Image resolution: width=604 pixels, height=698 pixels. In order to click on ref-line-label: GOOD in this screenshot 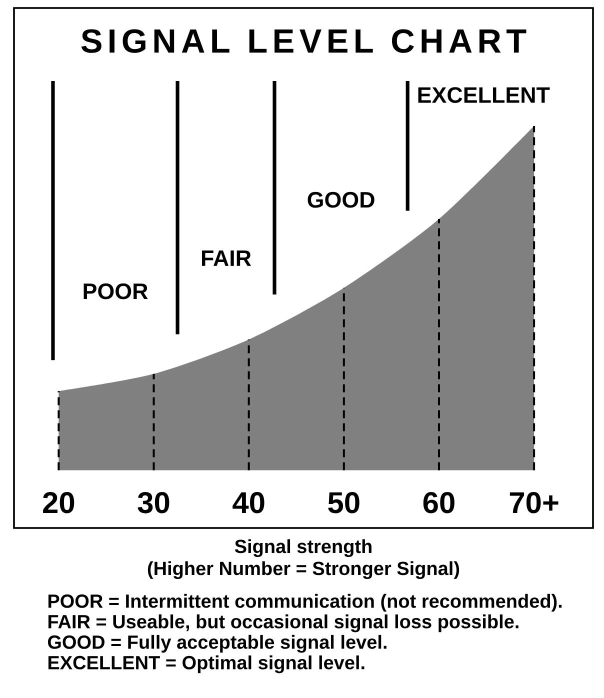, I will do `click(341, 200)`.